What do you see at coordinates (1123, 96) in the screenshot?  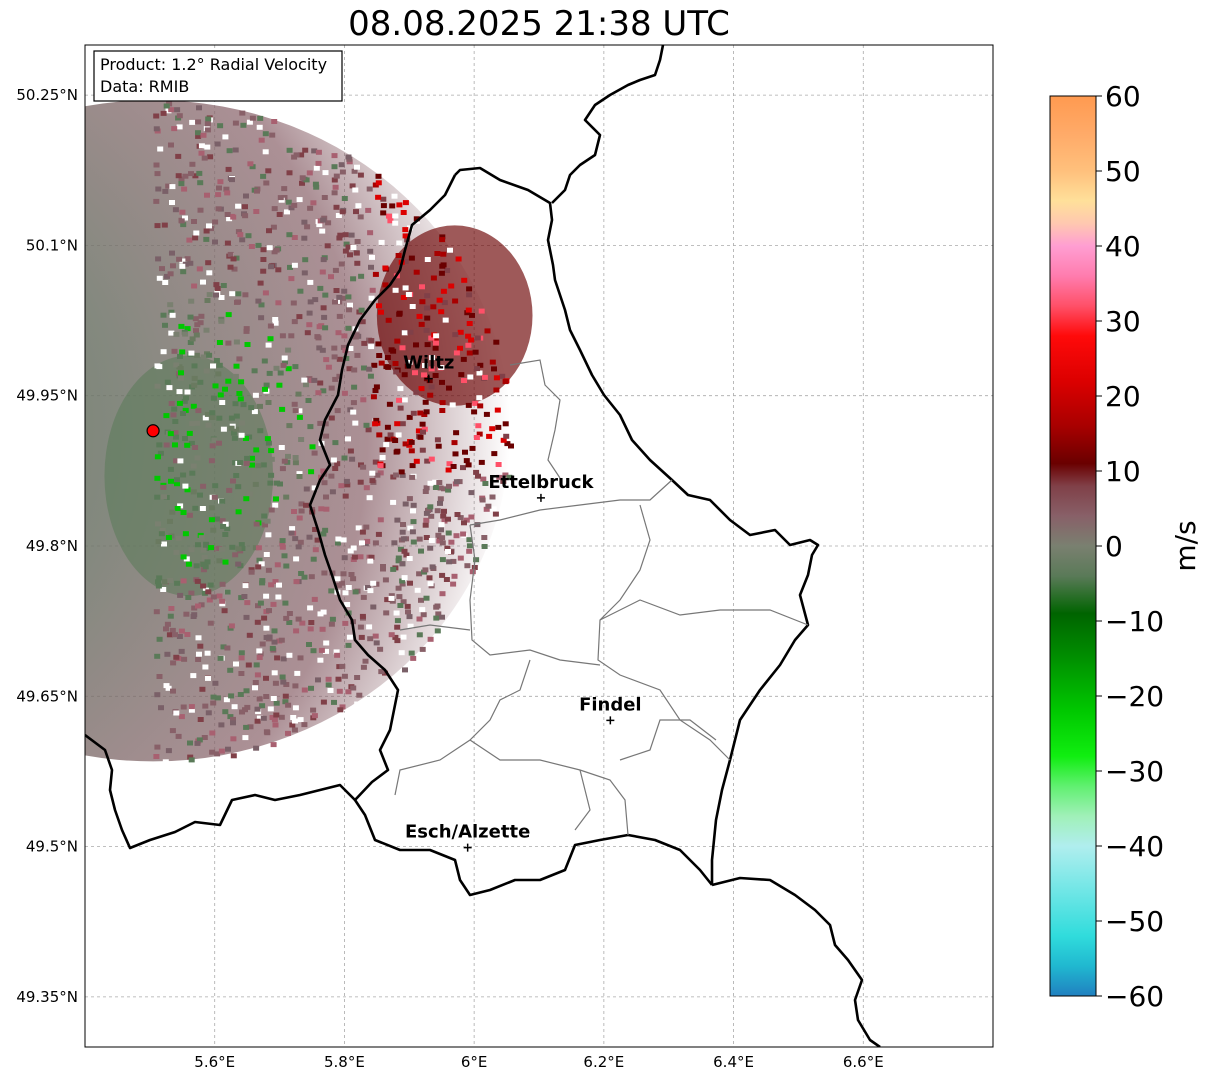 I see `colorbar-tick-label: 60` at bounding box center [1123, 96].